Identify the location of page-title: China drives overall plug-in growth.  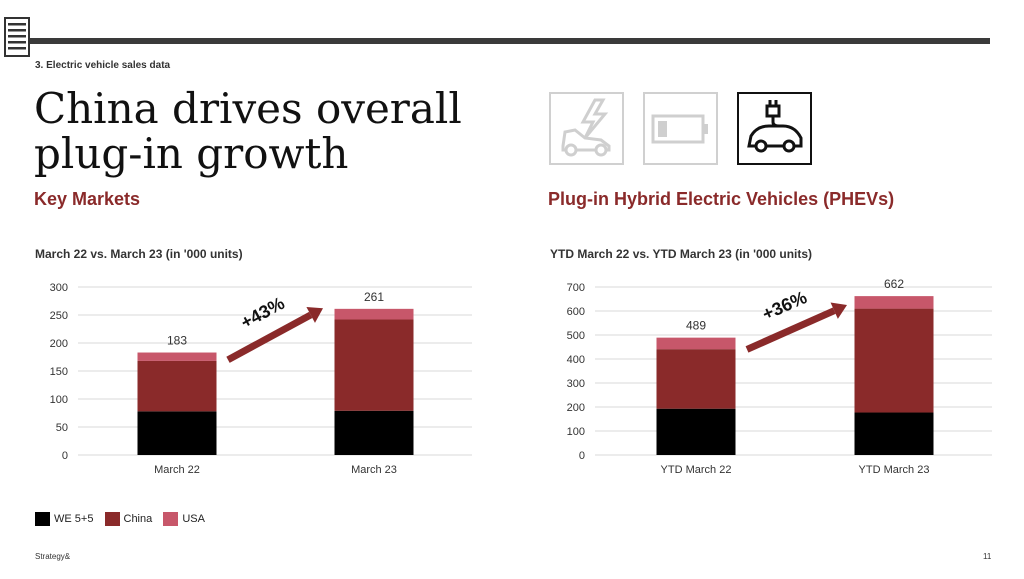
(248, 131).